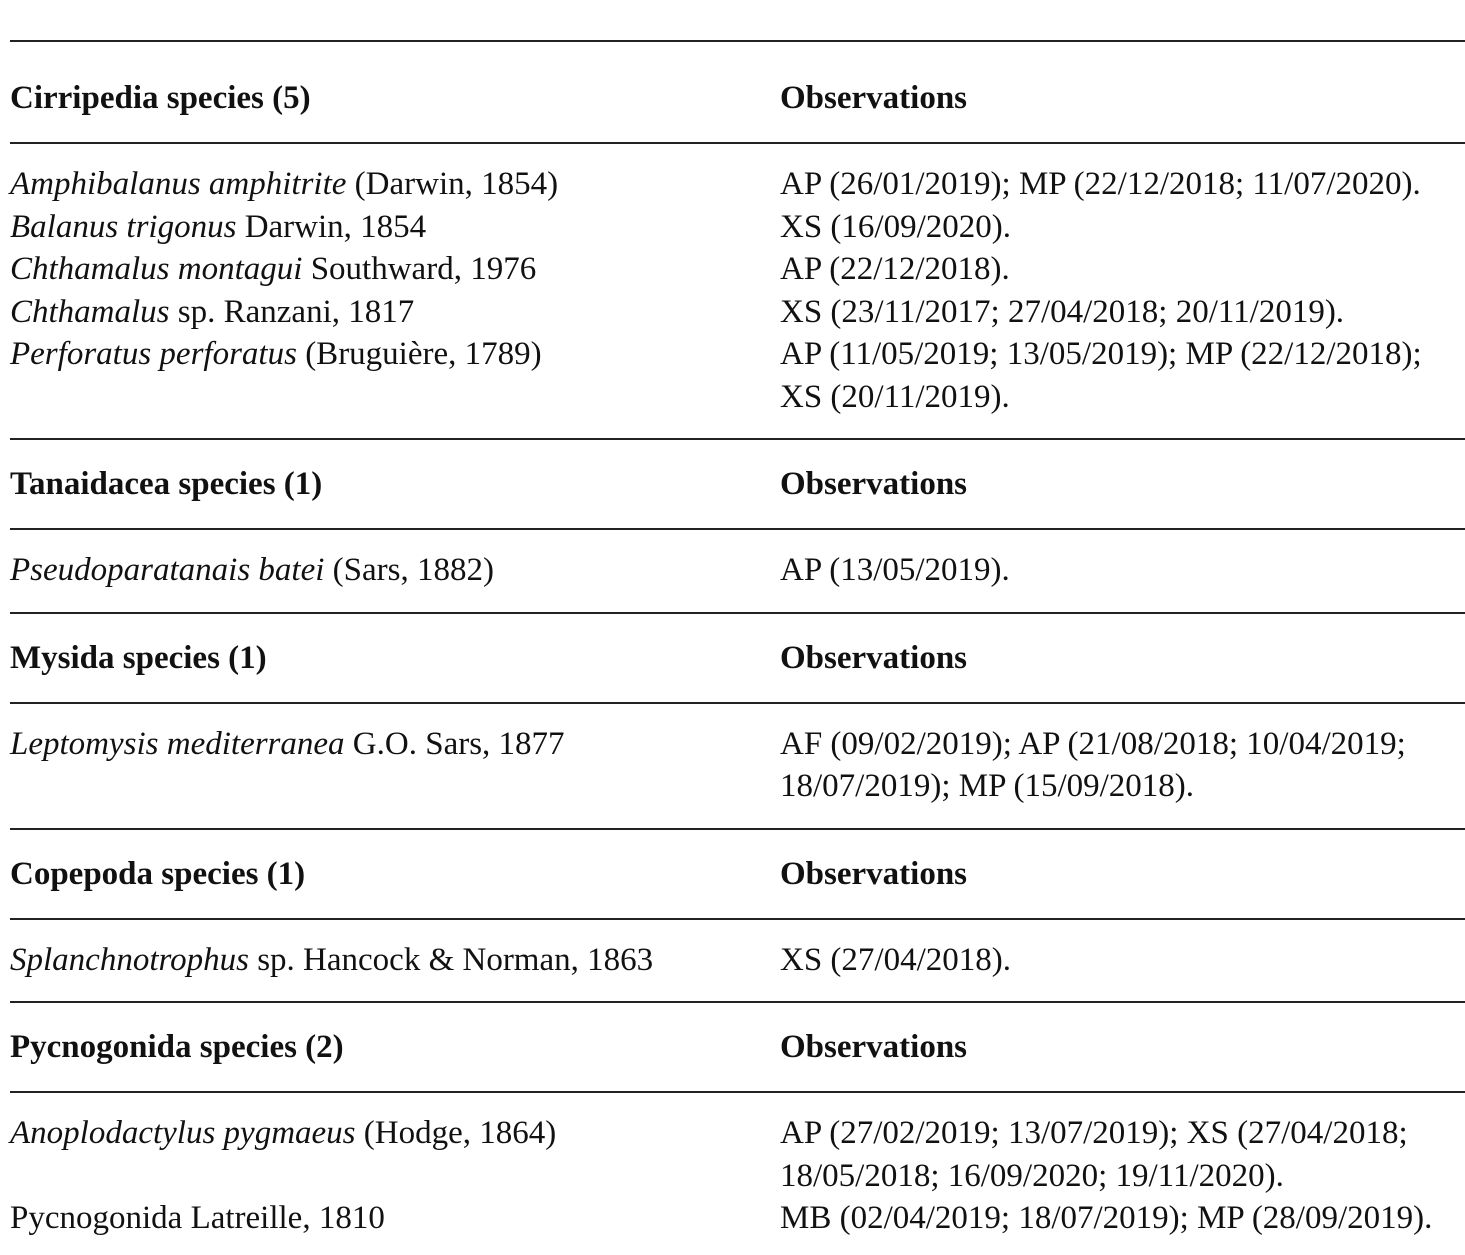 The height and width of the screenshot is (1255, 1465). I want to click on species-name: Pseudoparatanais batei (Sars, 1882), so click(395, 570).